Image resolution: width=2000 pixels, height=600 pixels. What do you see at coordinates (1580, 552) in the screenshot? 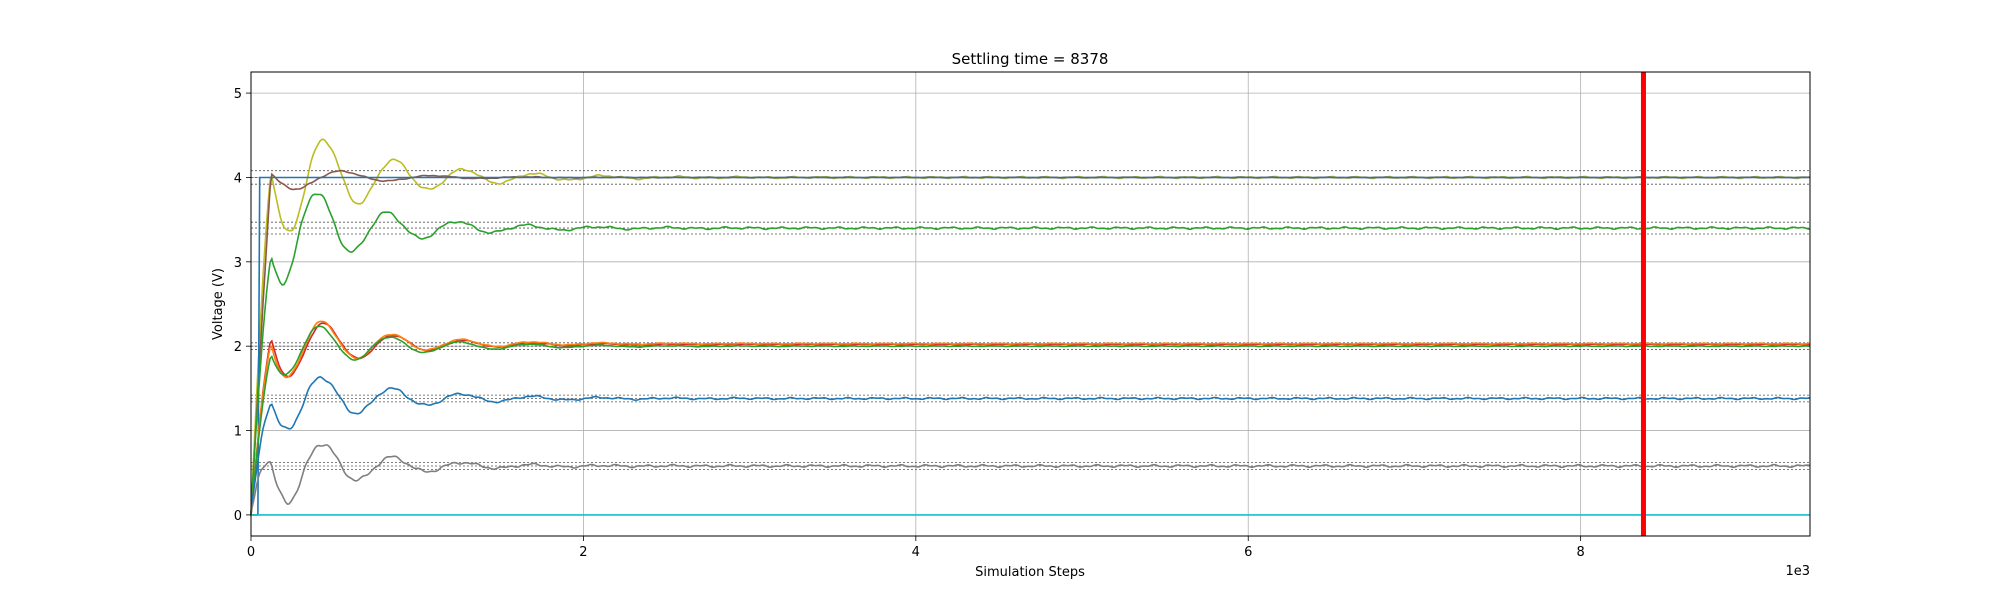
I see `x-tick-label: 8` at bounding box center [1580, 552].